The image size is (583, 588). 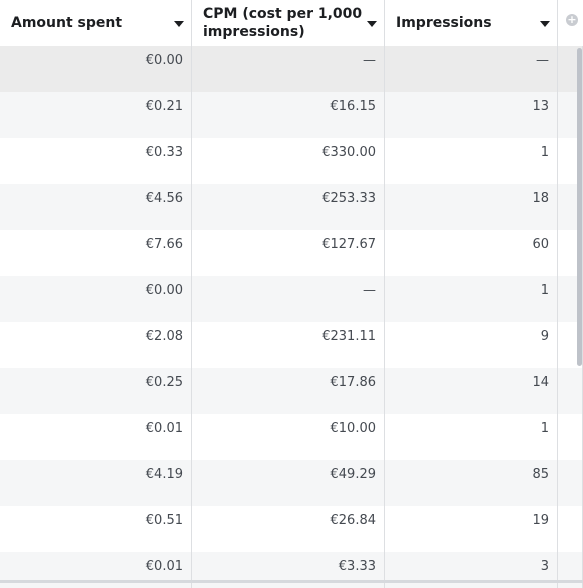 I want to click on table-row: €0.00 — 1, so click(x=291, y=299).